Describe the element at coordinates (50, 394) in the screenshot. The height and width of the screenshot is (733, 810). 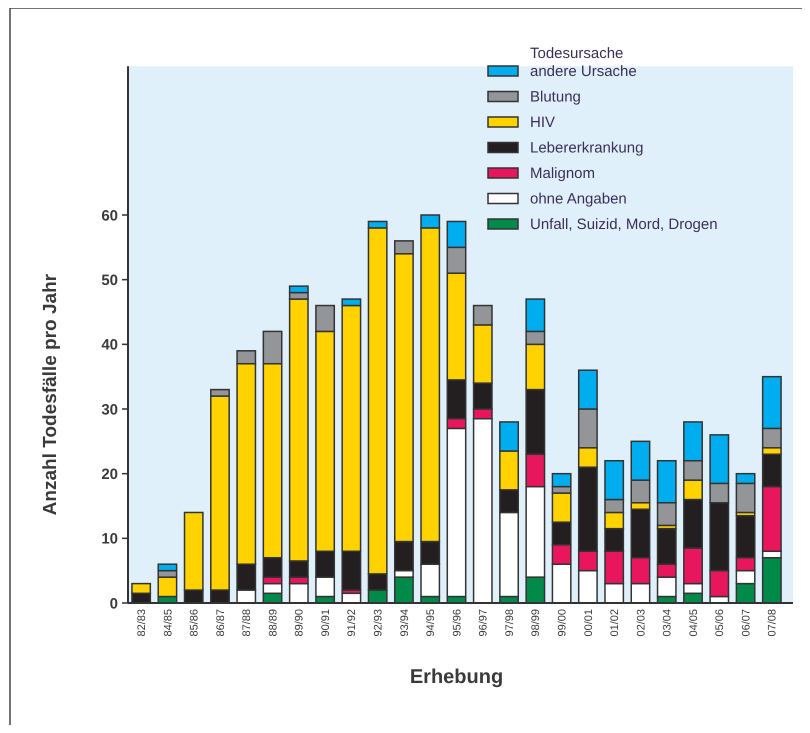
I see `y-axis-title: Anzahl Todesfälle pro Jahr` at that location.